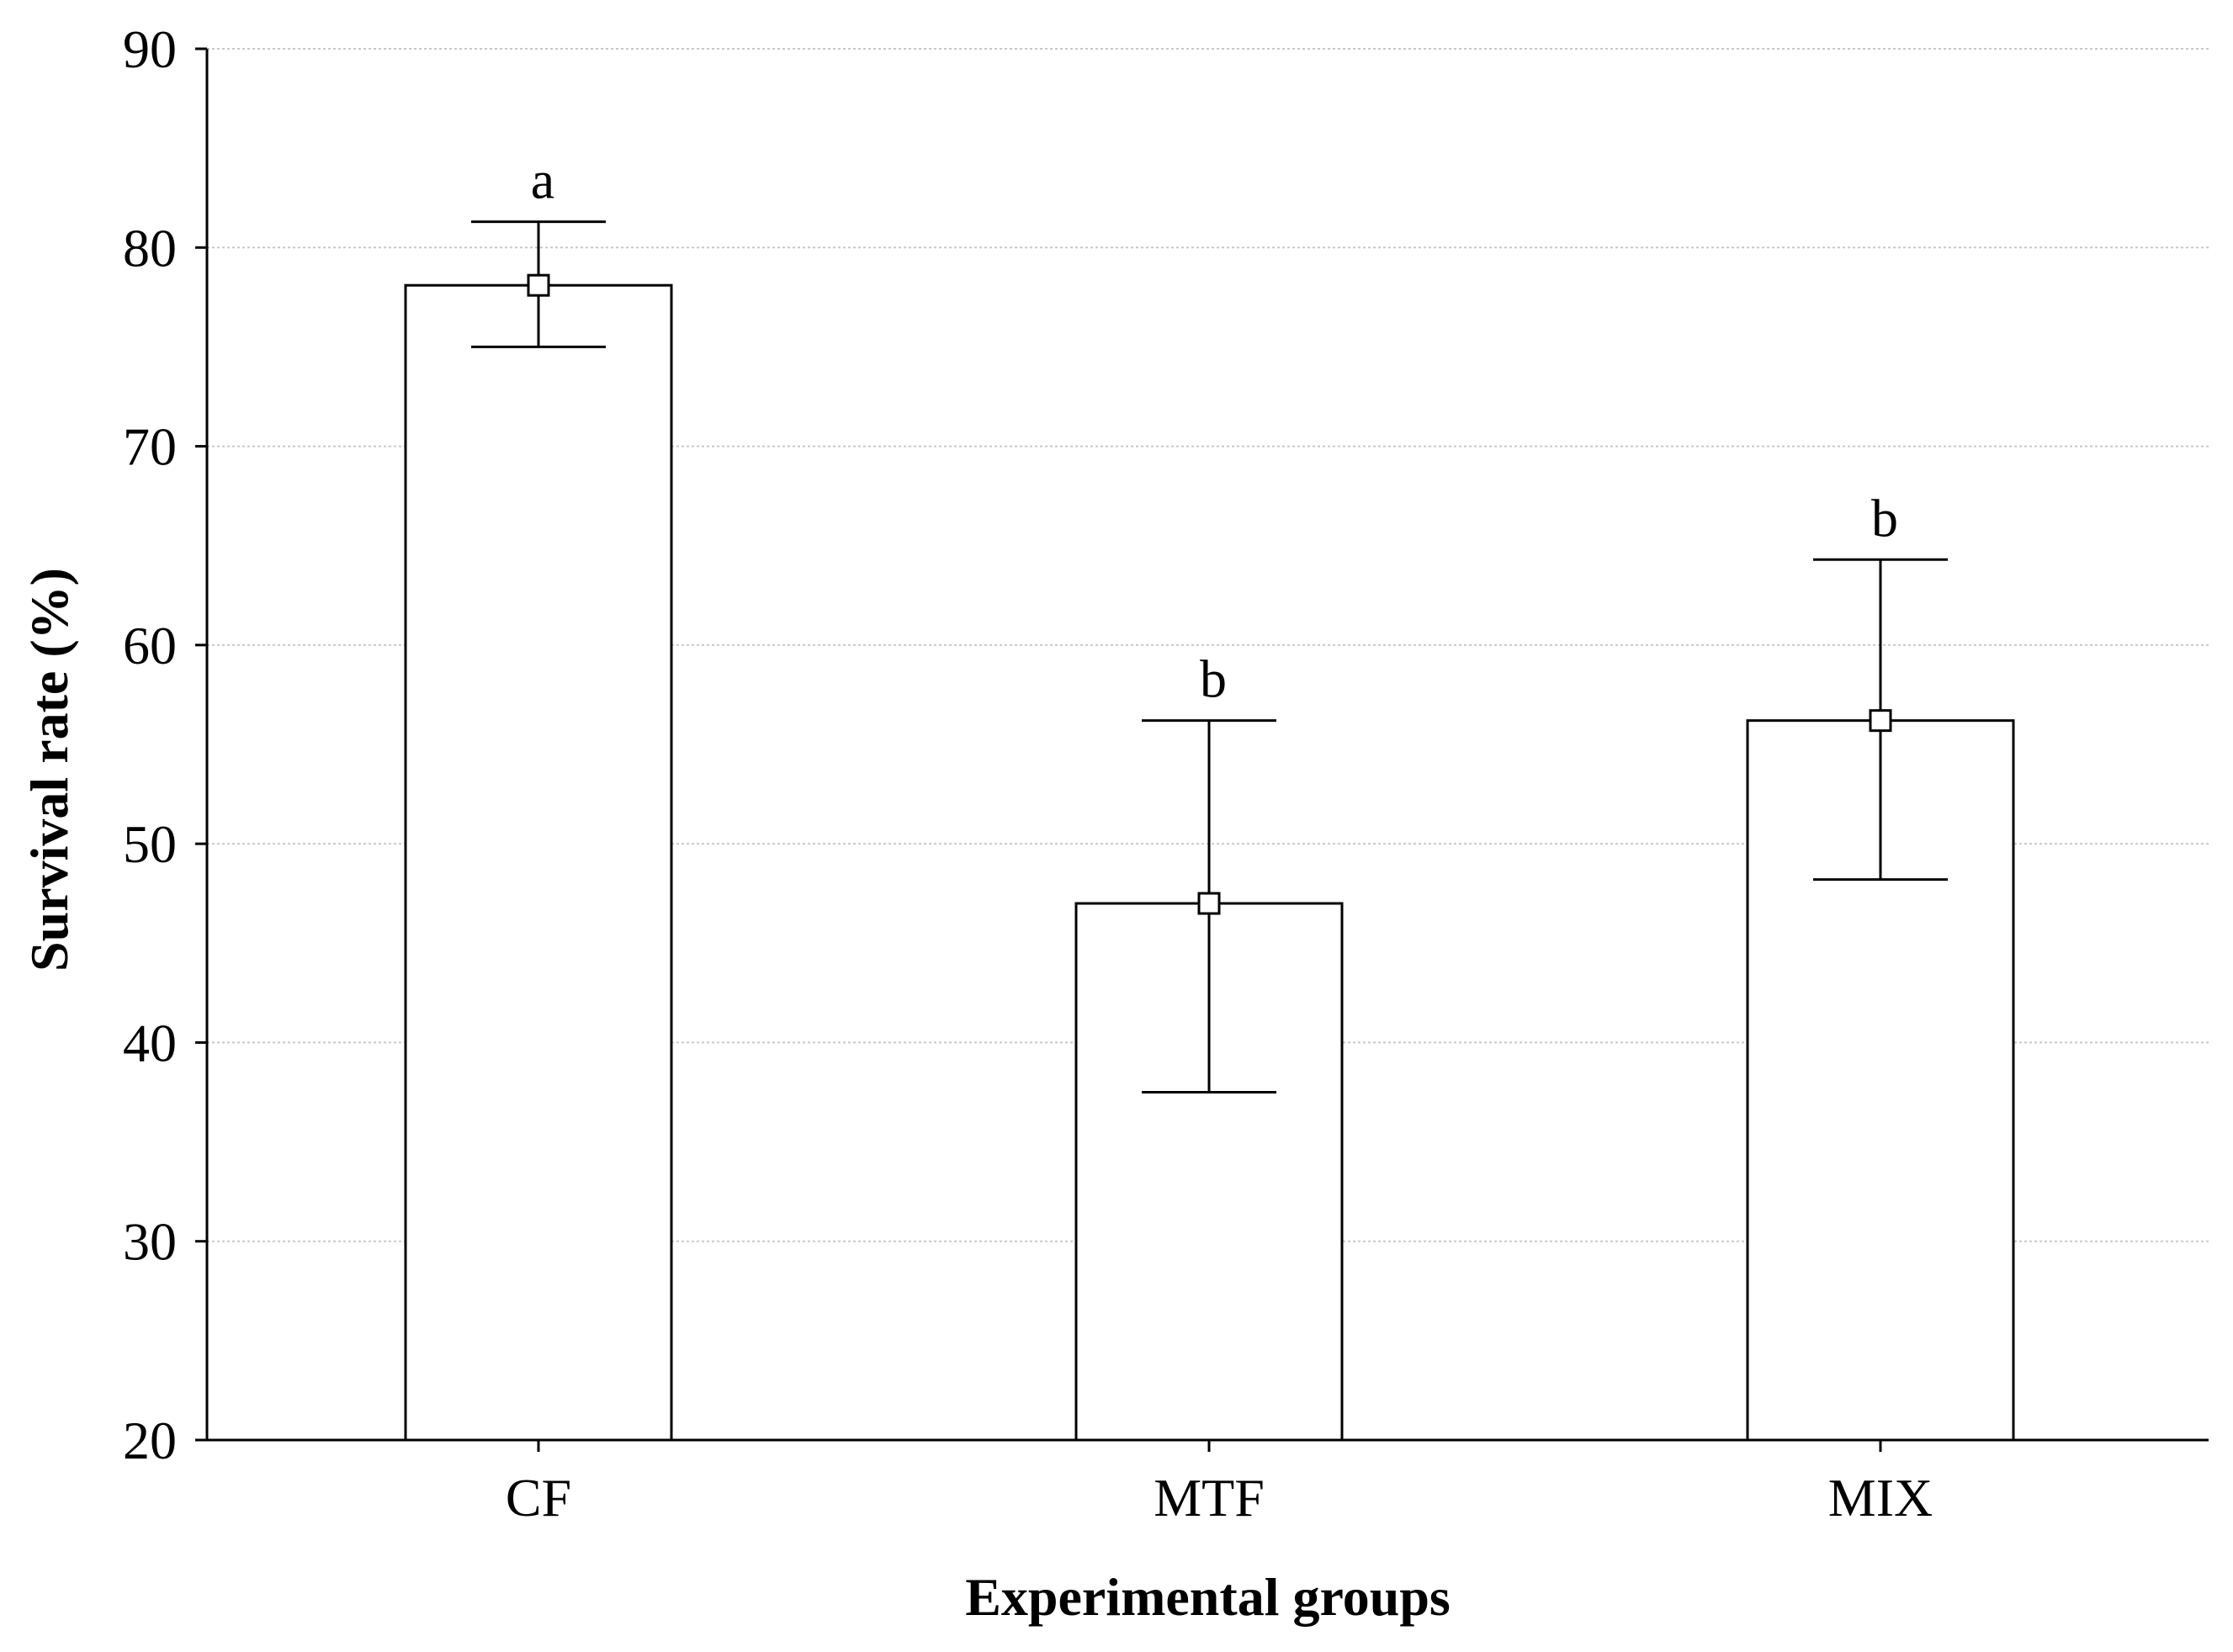 This screenshot has width=2233, height=1652. What do you see at coordinates (150, 645) in the screenshot?
I see `y-tick-label: 60` at bounding box center [150, 645].